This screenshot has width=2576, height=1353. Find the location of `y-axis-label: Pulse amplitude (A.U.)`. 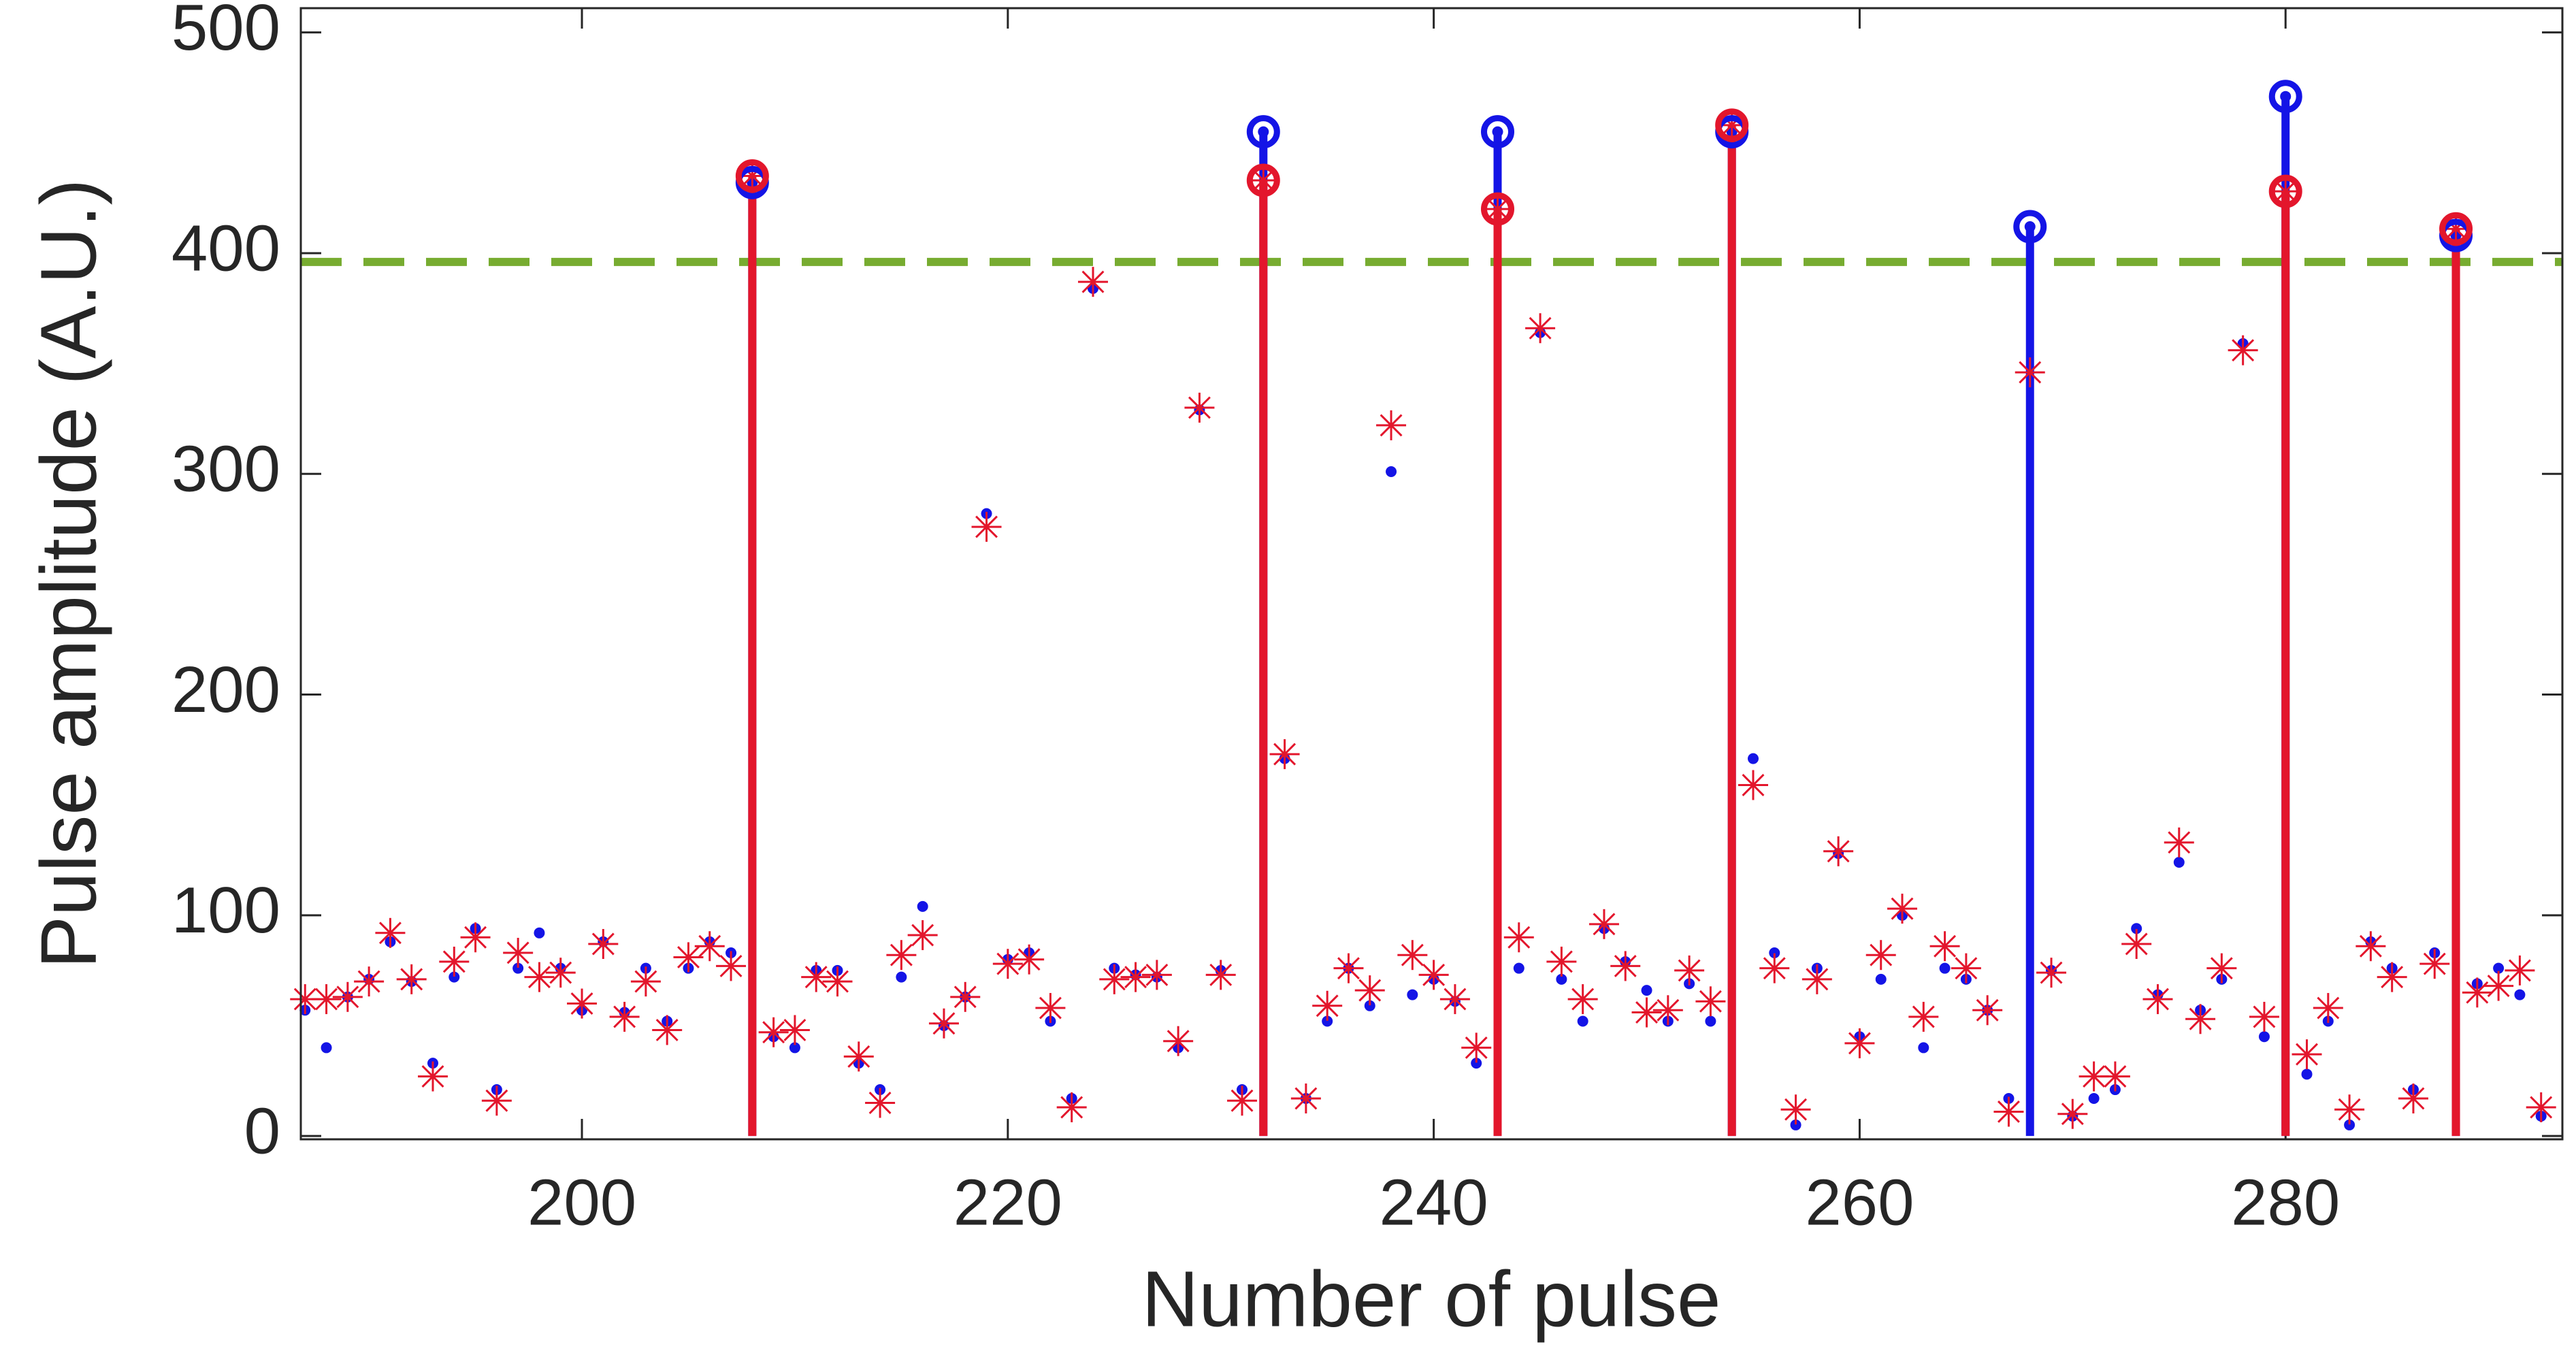

y-axis-label: Pulse amplitude (A.U.) is located at coordinates (69, 573).